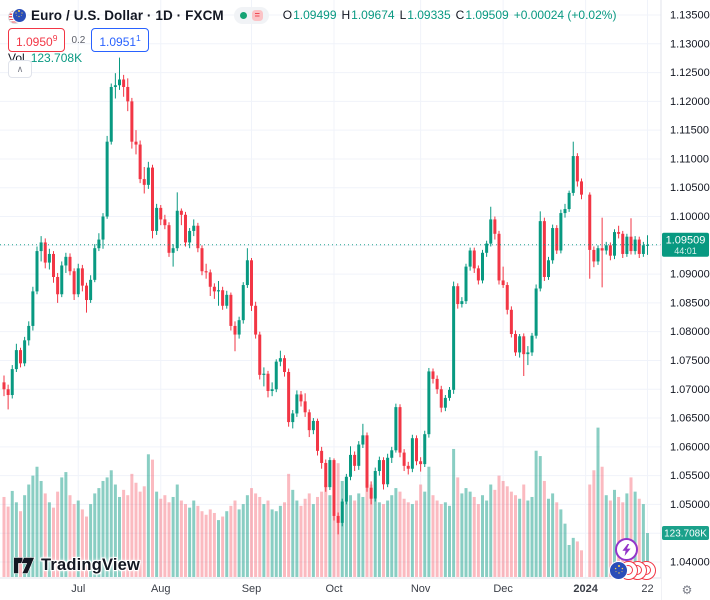 The width and height of the screenshot is (710, 600). Describe the element at coordinates (618, 570) in the screenshot. I see `eur-flag-icon` at that location.